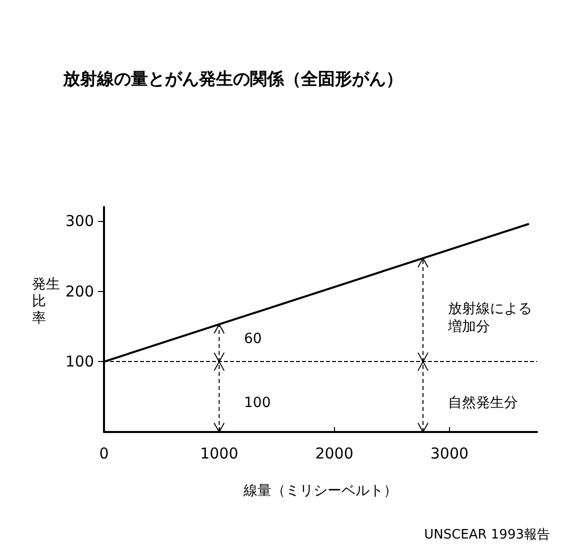  What do you see at coordinates (334, 453) in the screenshot?
I see `x-tick-label: 2000` at bounding box center [334, 453].